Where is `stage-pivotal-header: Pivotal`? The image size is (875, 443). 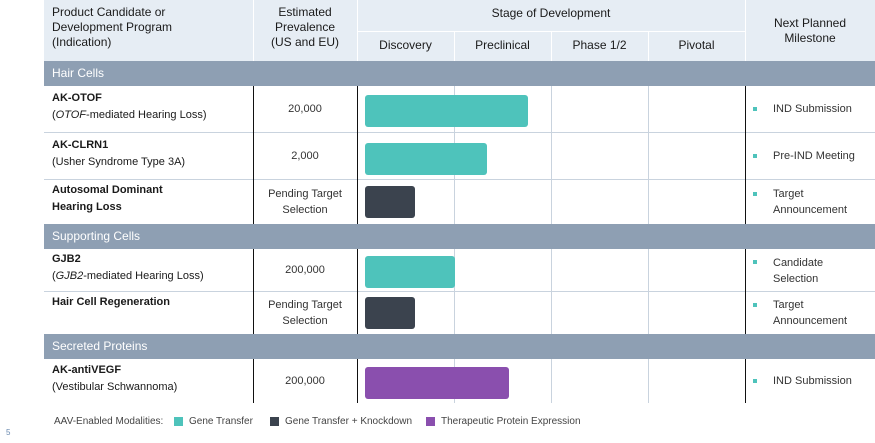 stage-pivotal-header: Pivotal is located at coordinates (696, 45).